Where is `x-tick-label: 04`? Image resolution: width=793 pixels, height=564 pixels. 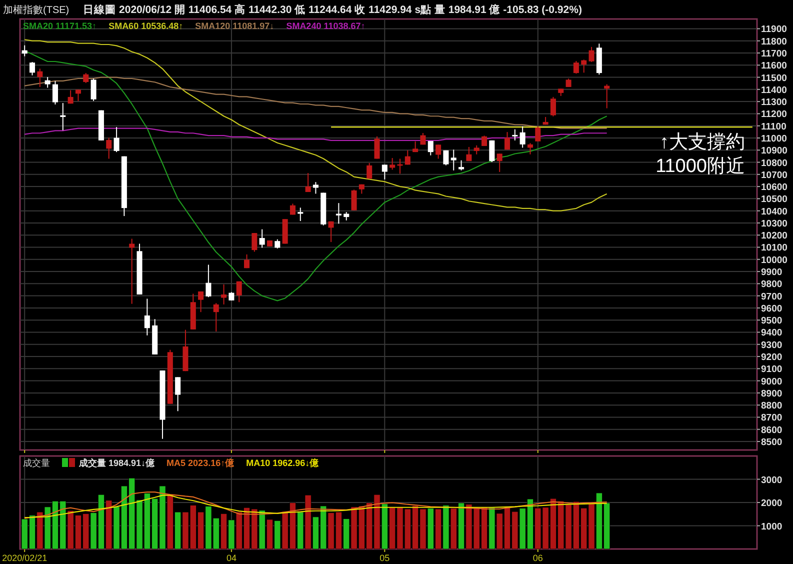 x-tick-label: 04 is located at coordinates (231, 558).